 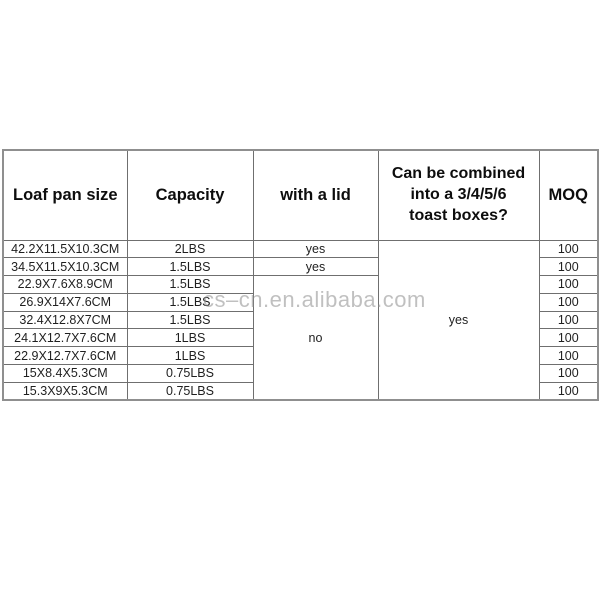 I want to click on col-header-capacity: Capacity, so click(x=190, y=195).